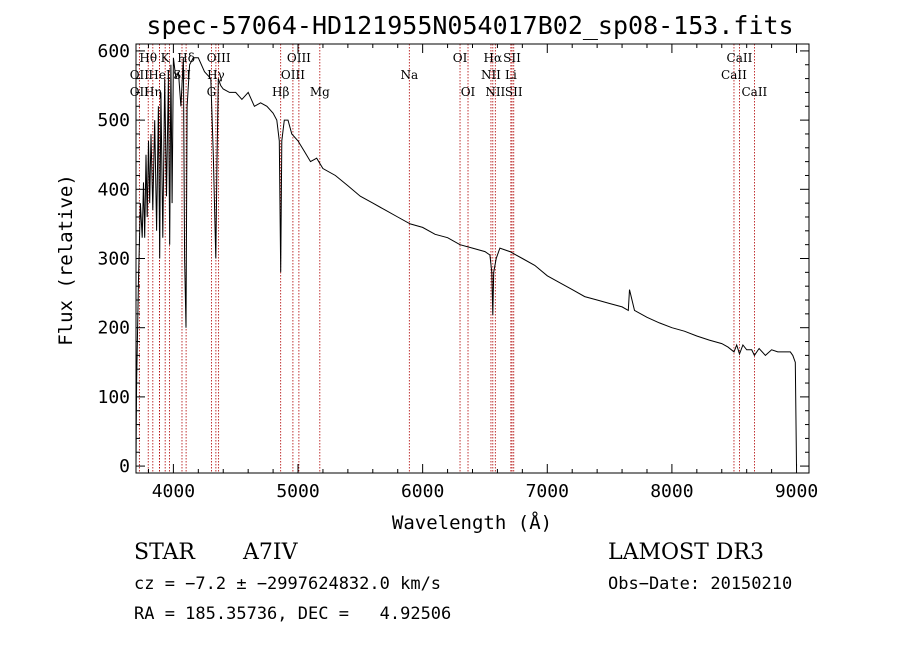 This screenshot has width=900, height=649. I want to click on x-tick-label: 7000, so click(547, 491).